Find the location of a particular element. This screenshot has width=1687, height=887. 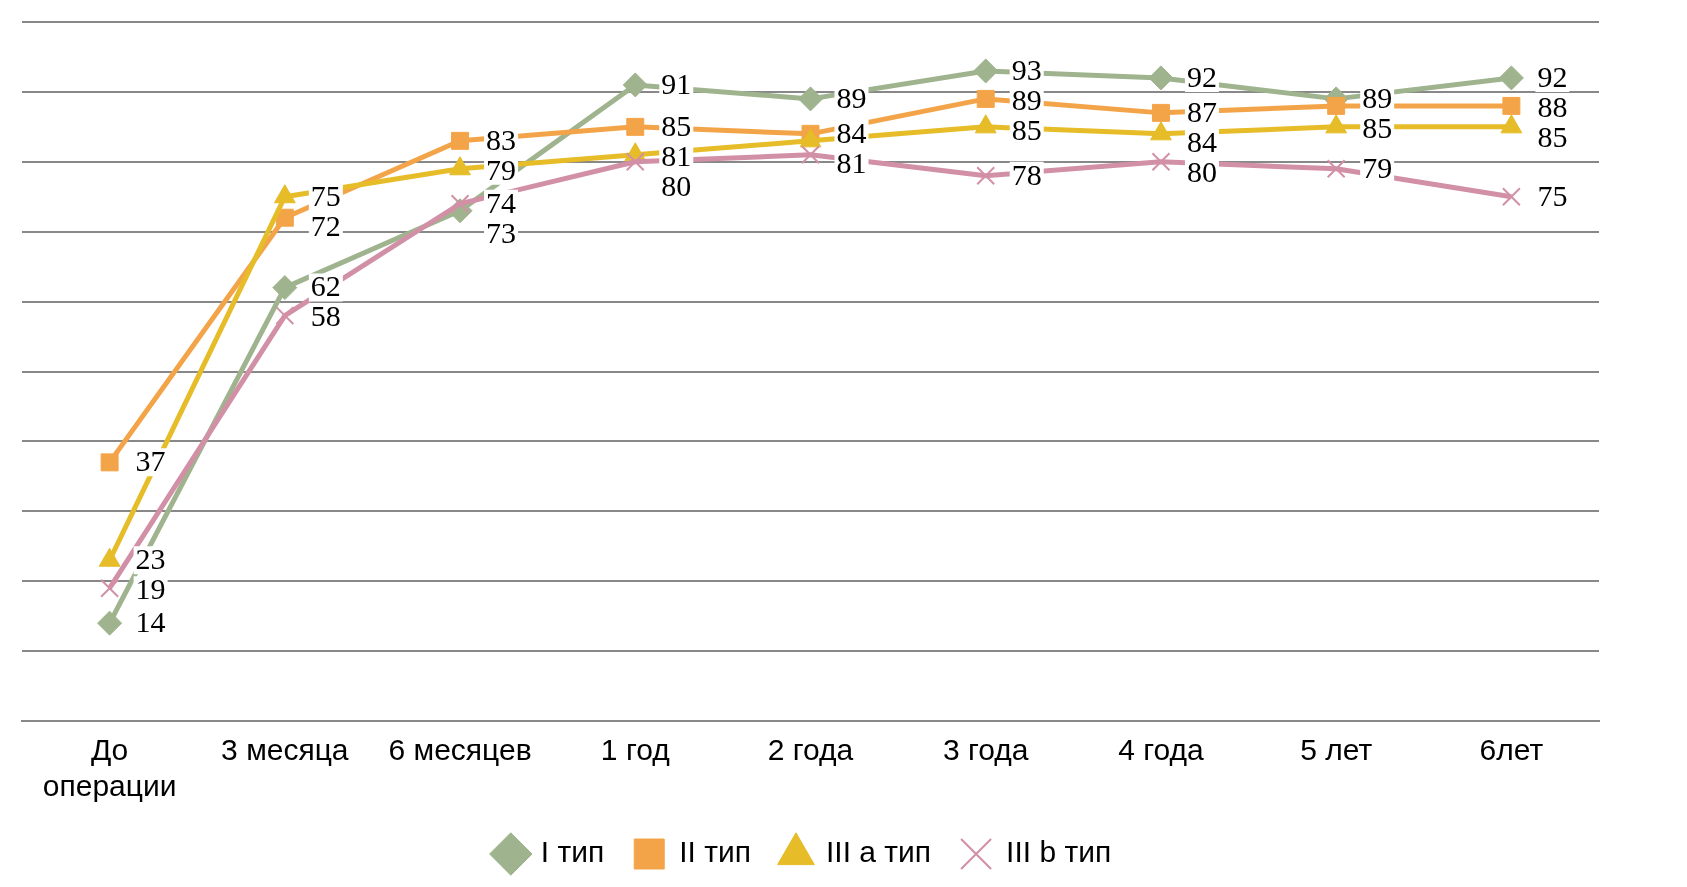

data-label: 79 is located at coordinates (1377, 167).